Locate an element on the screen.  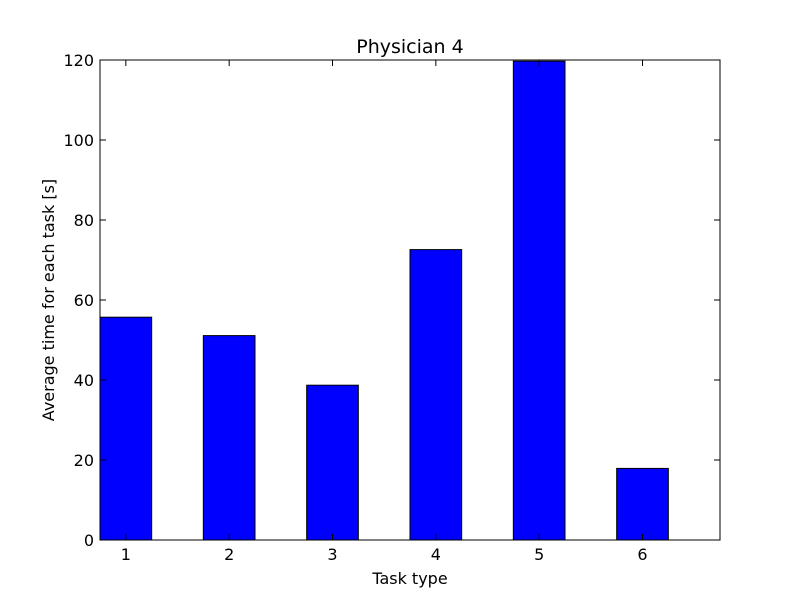
x-tick-label: 4 is located at coordinates (436, 554).